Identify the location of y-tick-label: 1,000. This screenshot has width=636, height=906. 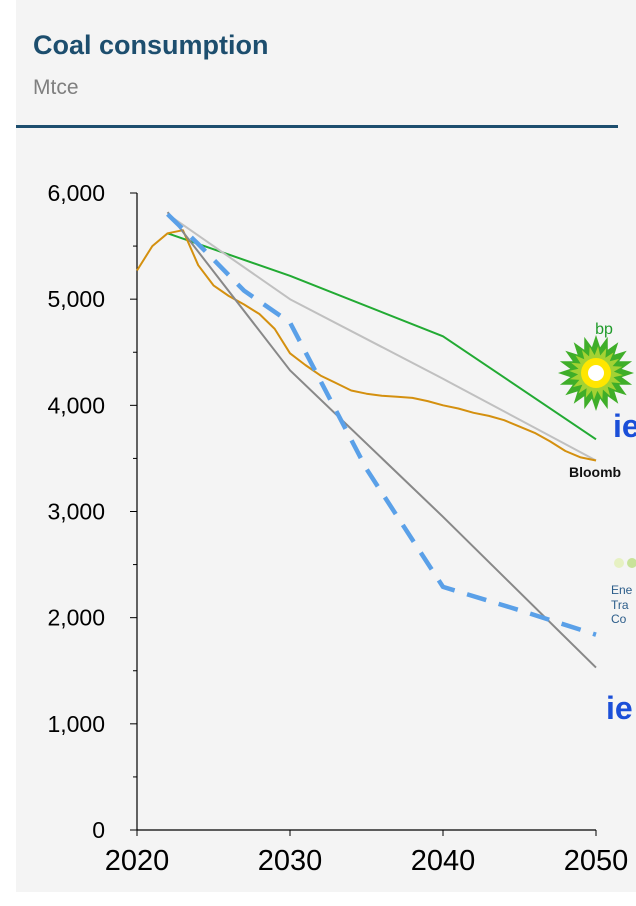
(76, 724).